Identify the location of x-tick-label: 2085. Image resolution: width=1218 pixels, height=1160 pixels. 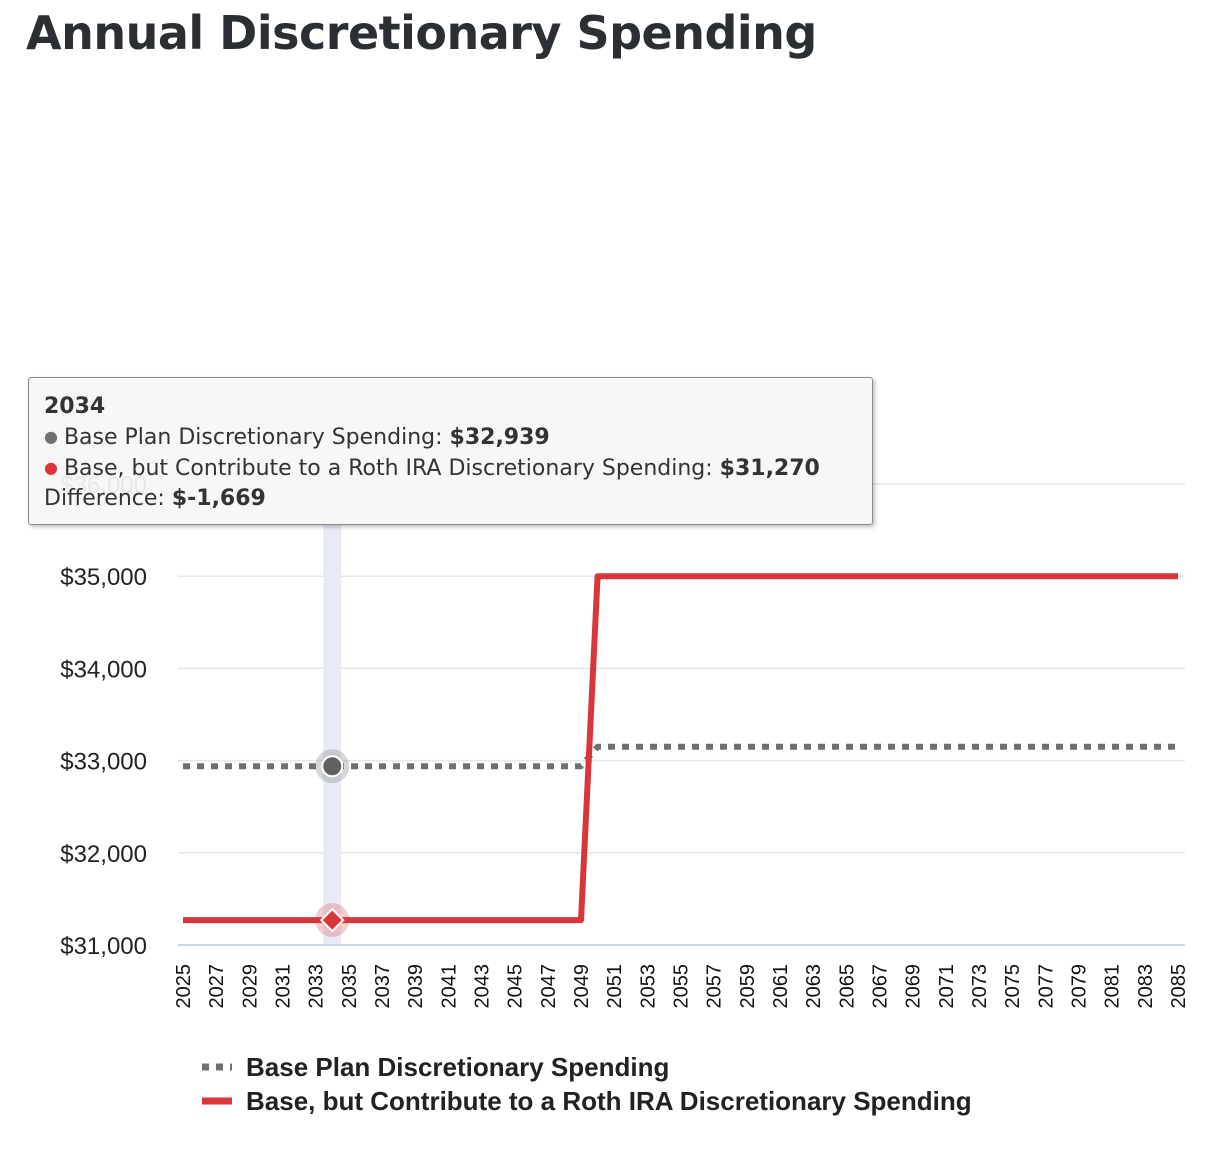
(1179, 986).